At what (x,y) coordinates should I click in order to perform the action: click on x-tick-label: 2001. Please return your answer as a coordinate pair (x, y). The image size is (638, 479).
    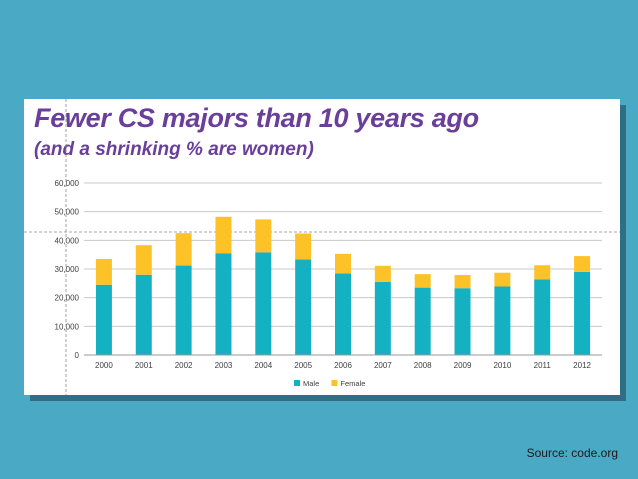
    Looking at the image, I should click on (144, 365).